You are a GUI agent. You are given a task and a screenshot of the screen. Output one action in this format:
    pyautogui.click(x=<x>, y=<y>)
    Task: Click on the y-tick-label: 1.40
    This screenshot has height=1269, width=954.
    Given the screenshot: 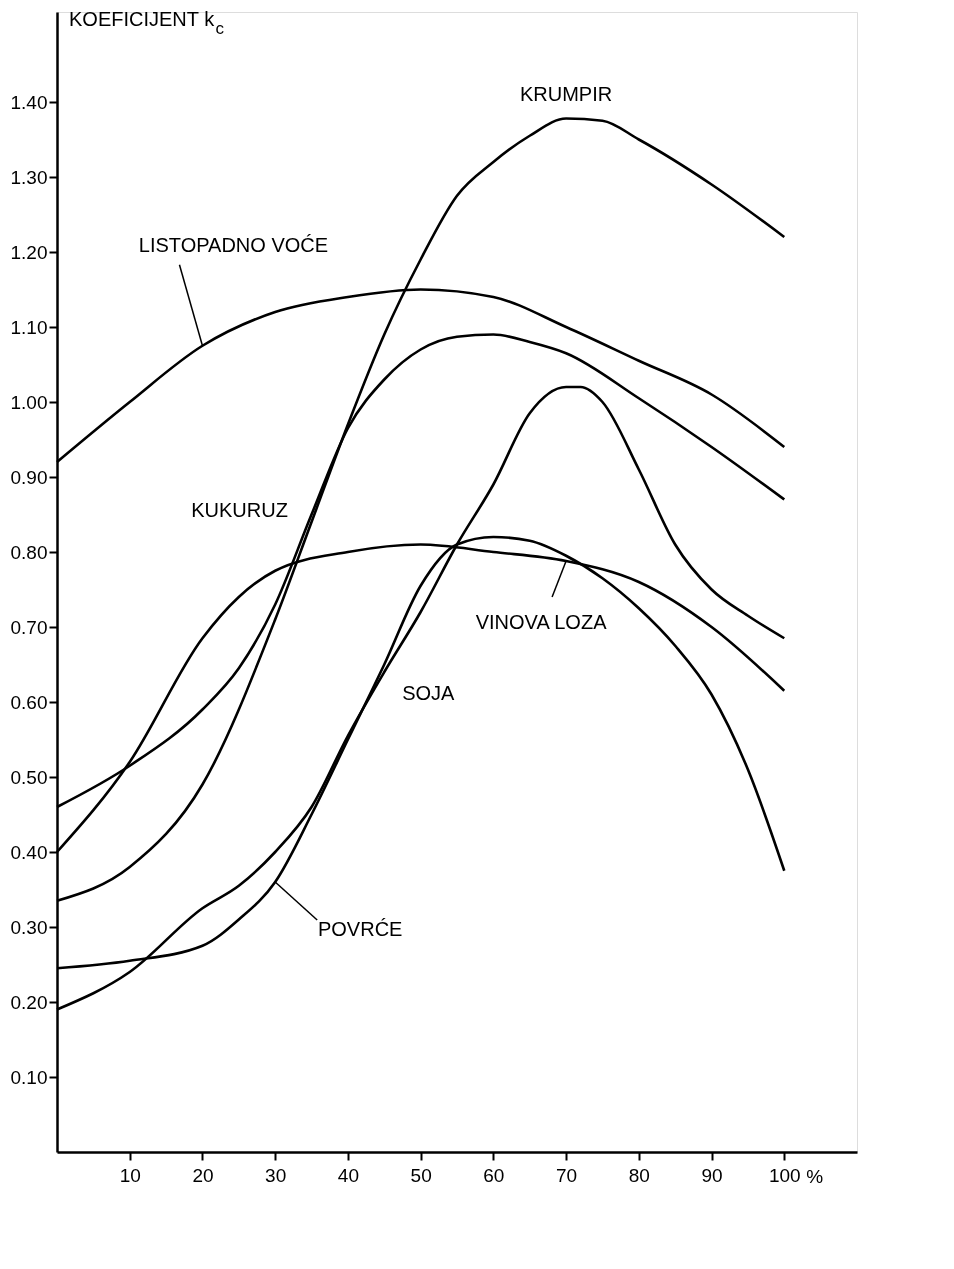 What is the action you would take?
    pyautogui.click(x=29, y=102)
    